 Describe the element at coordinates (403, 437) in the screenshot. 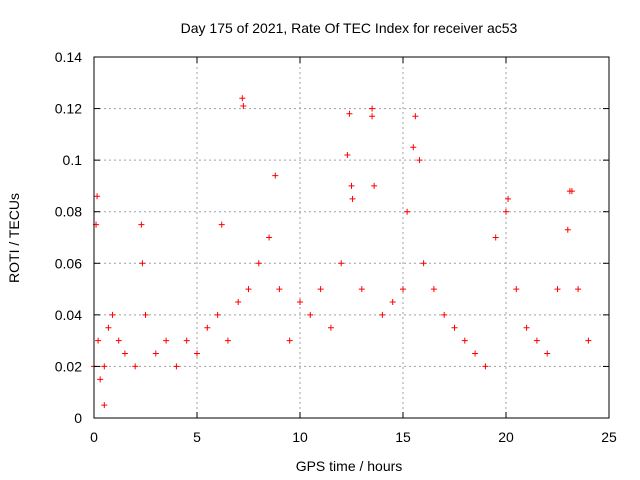

I see `x-tick-label: 15` at that location.